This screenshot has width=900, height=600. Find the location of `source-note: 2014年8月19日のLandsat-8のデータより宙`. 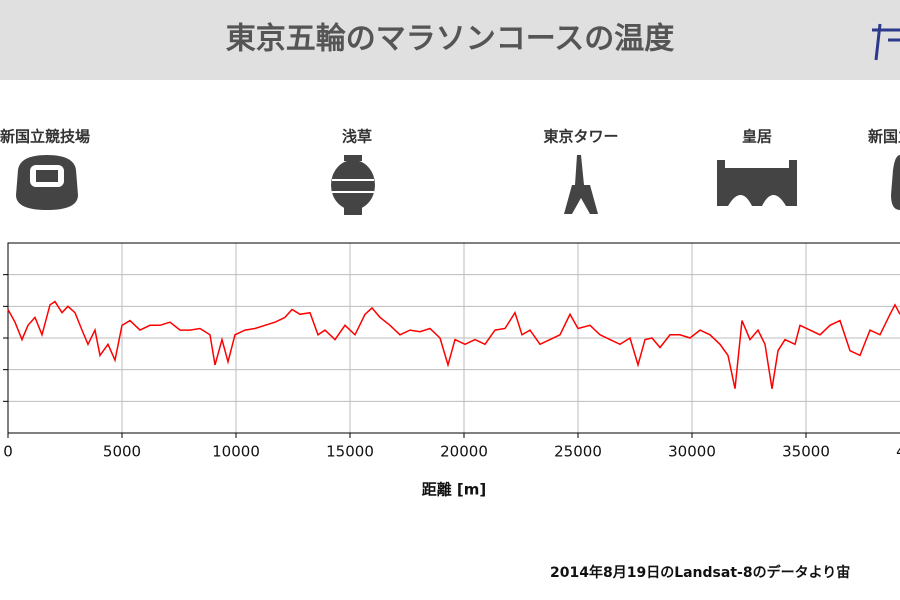

source-note: 2014年8月19日のLandsat-8のデータより宙 is located at coordinates (700, 572).